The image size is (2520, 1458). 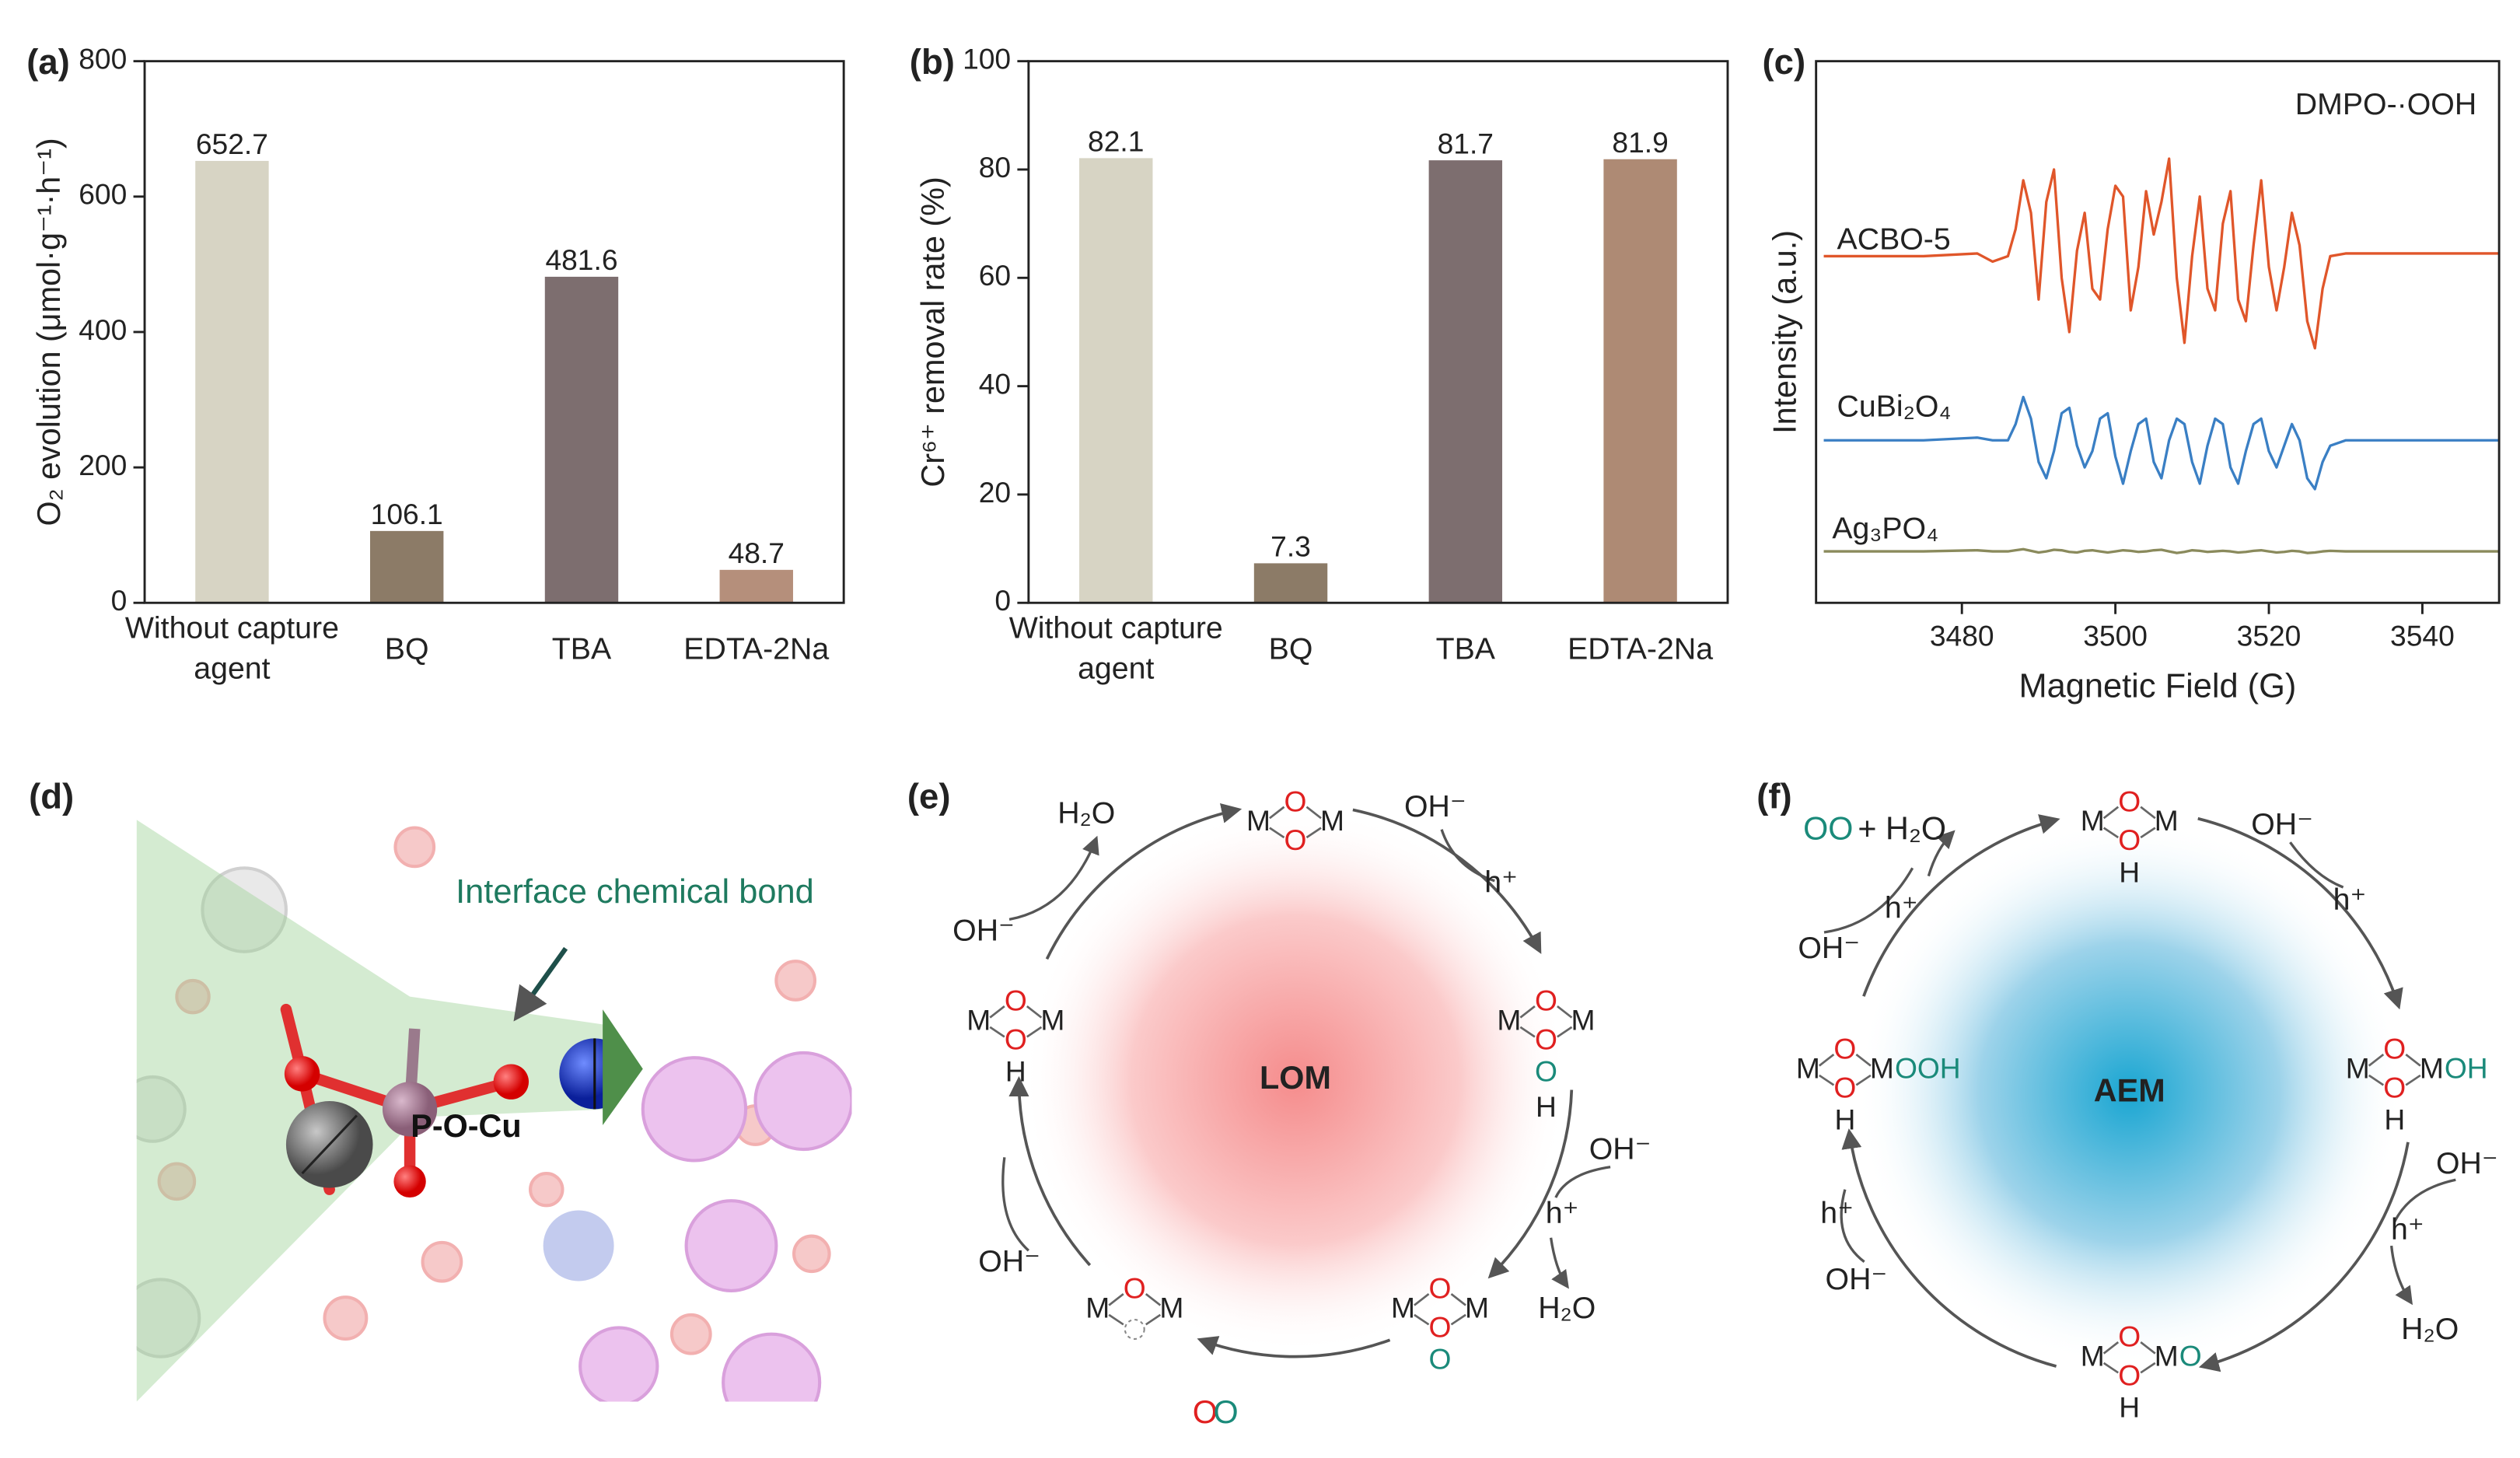 I want to click on value-label: 652.7, so click(x=232, y=144).